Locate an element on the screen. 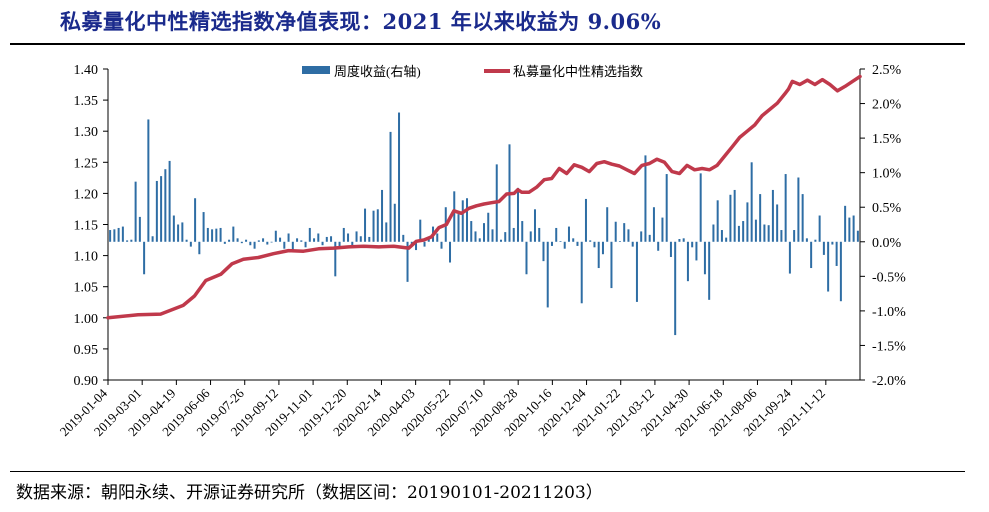 This screenshot has width=989, height=512. right-tick-label: 2.0% is located at coordinates (887, 105).